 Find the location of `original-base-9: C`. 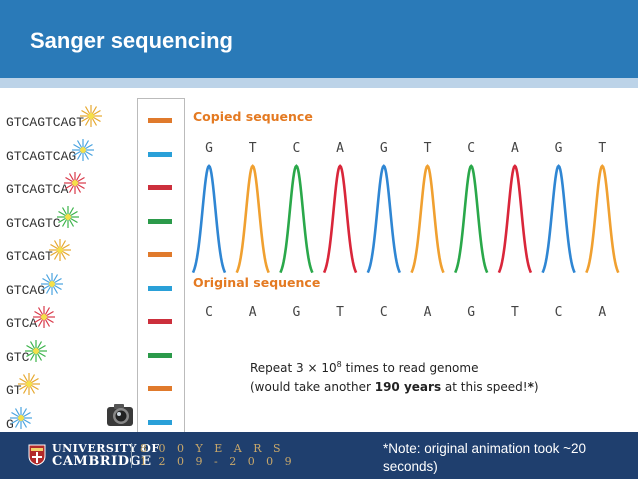

original-base-9: C is located at coordinates (558, 312).